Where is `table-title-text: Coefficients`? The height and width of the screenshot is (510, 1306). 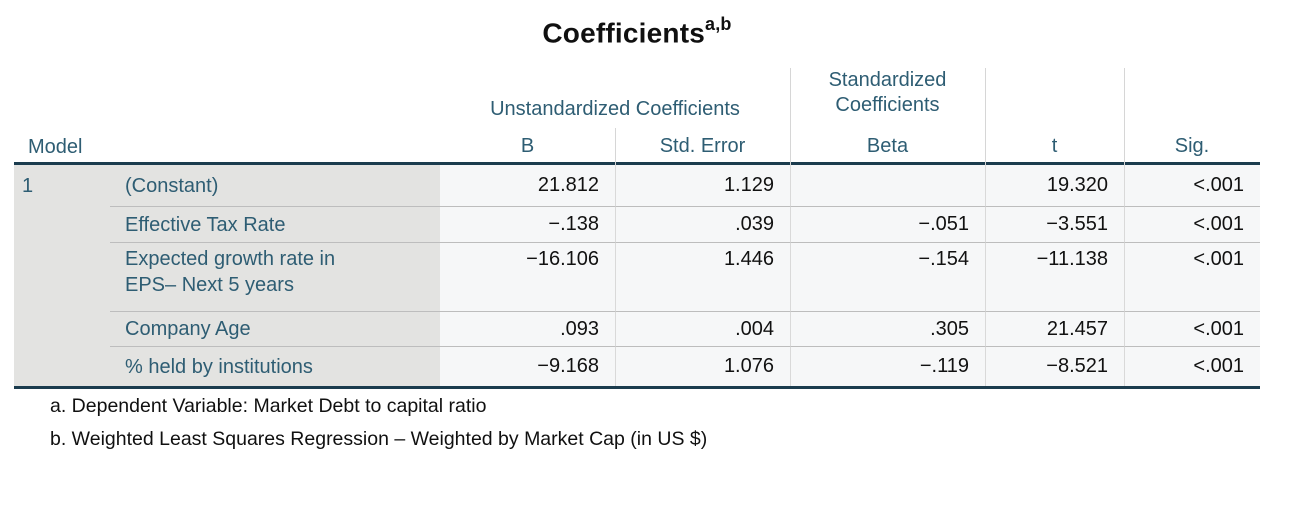 table-title-text: Coefficients is located at coordinates (624, 33).